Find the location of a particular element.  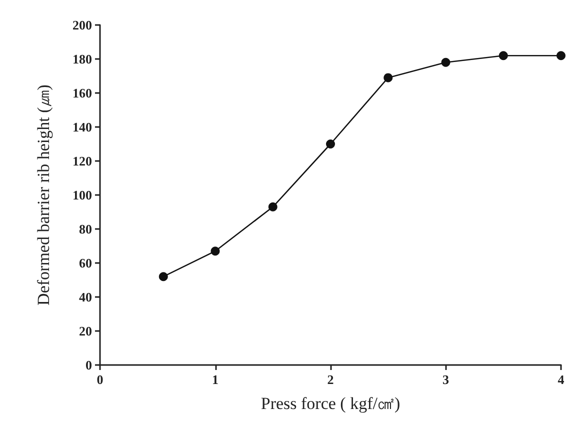

x-tick-label: 3 is located at coordinates (446, 379).